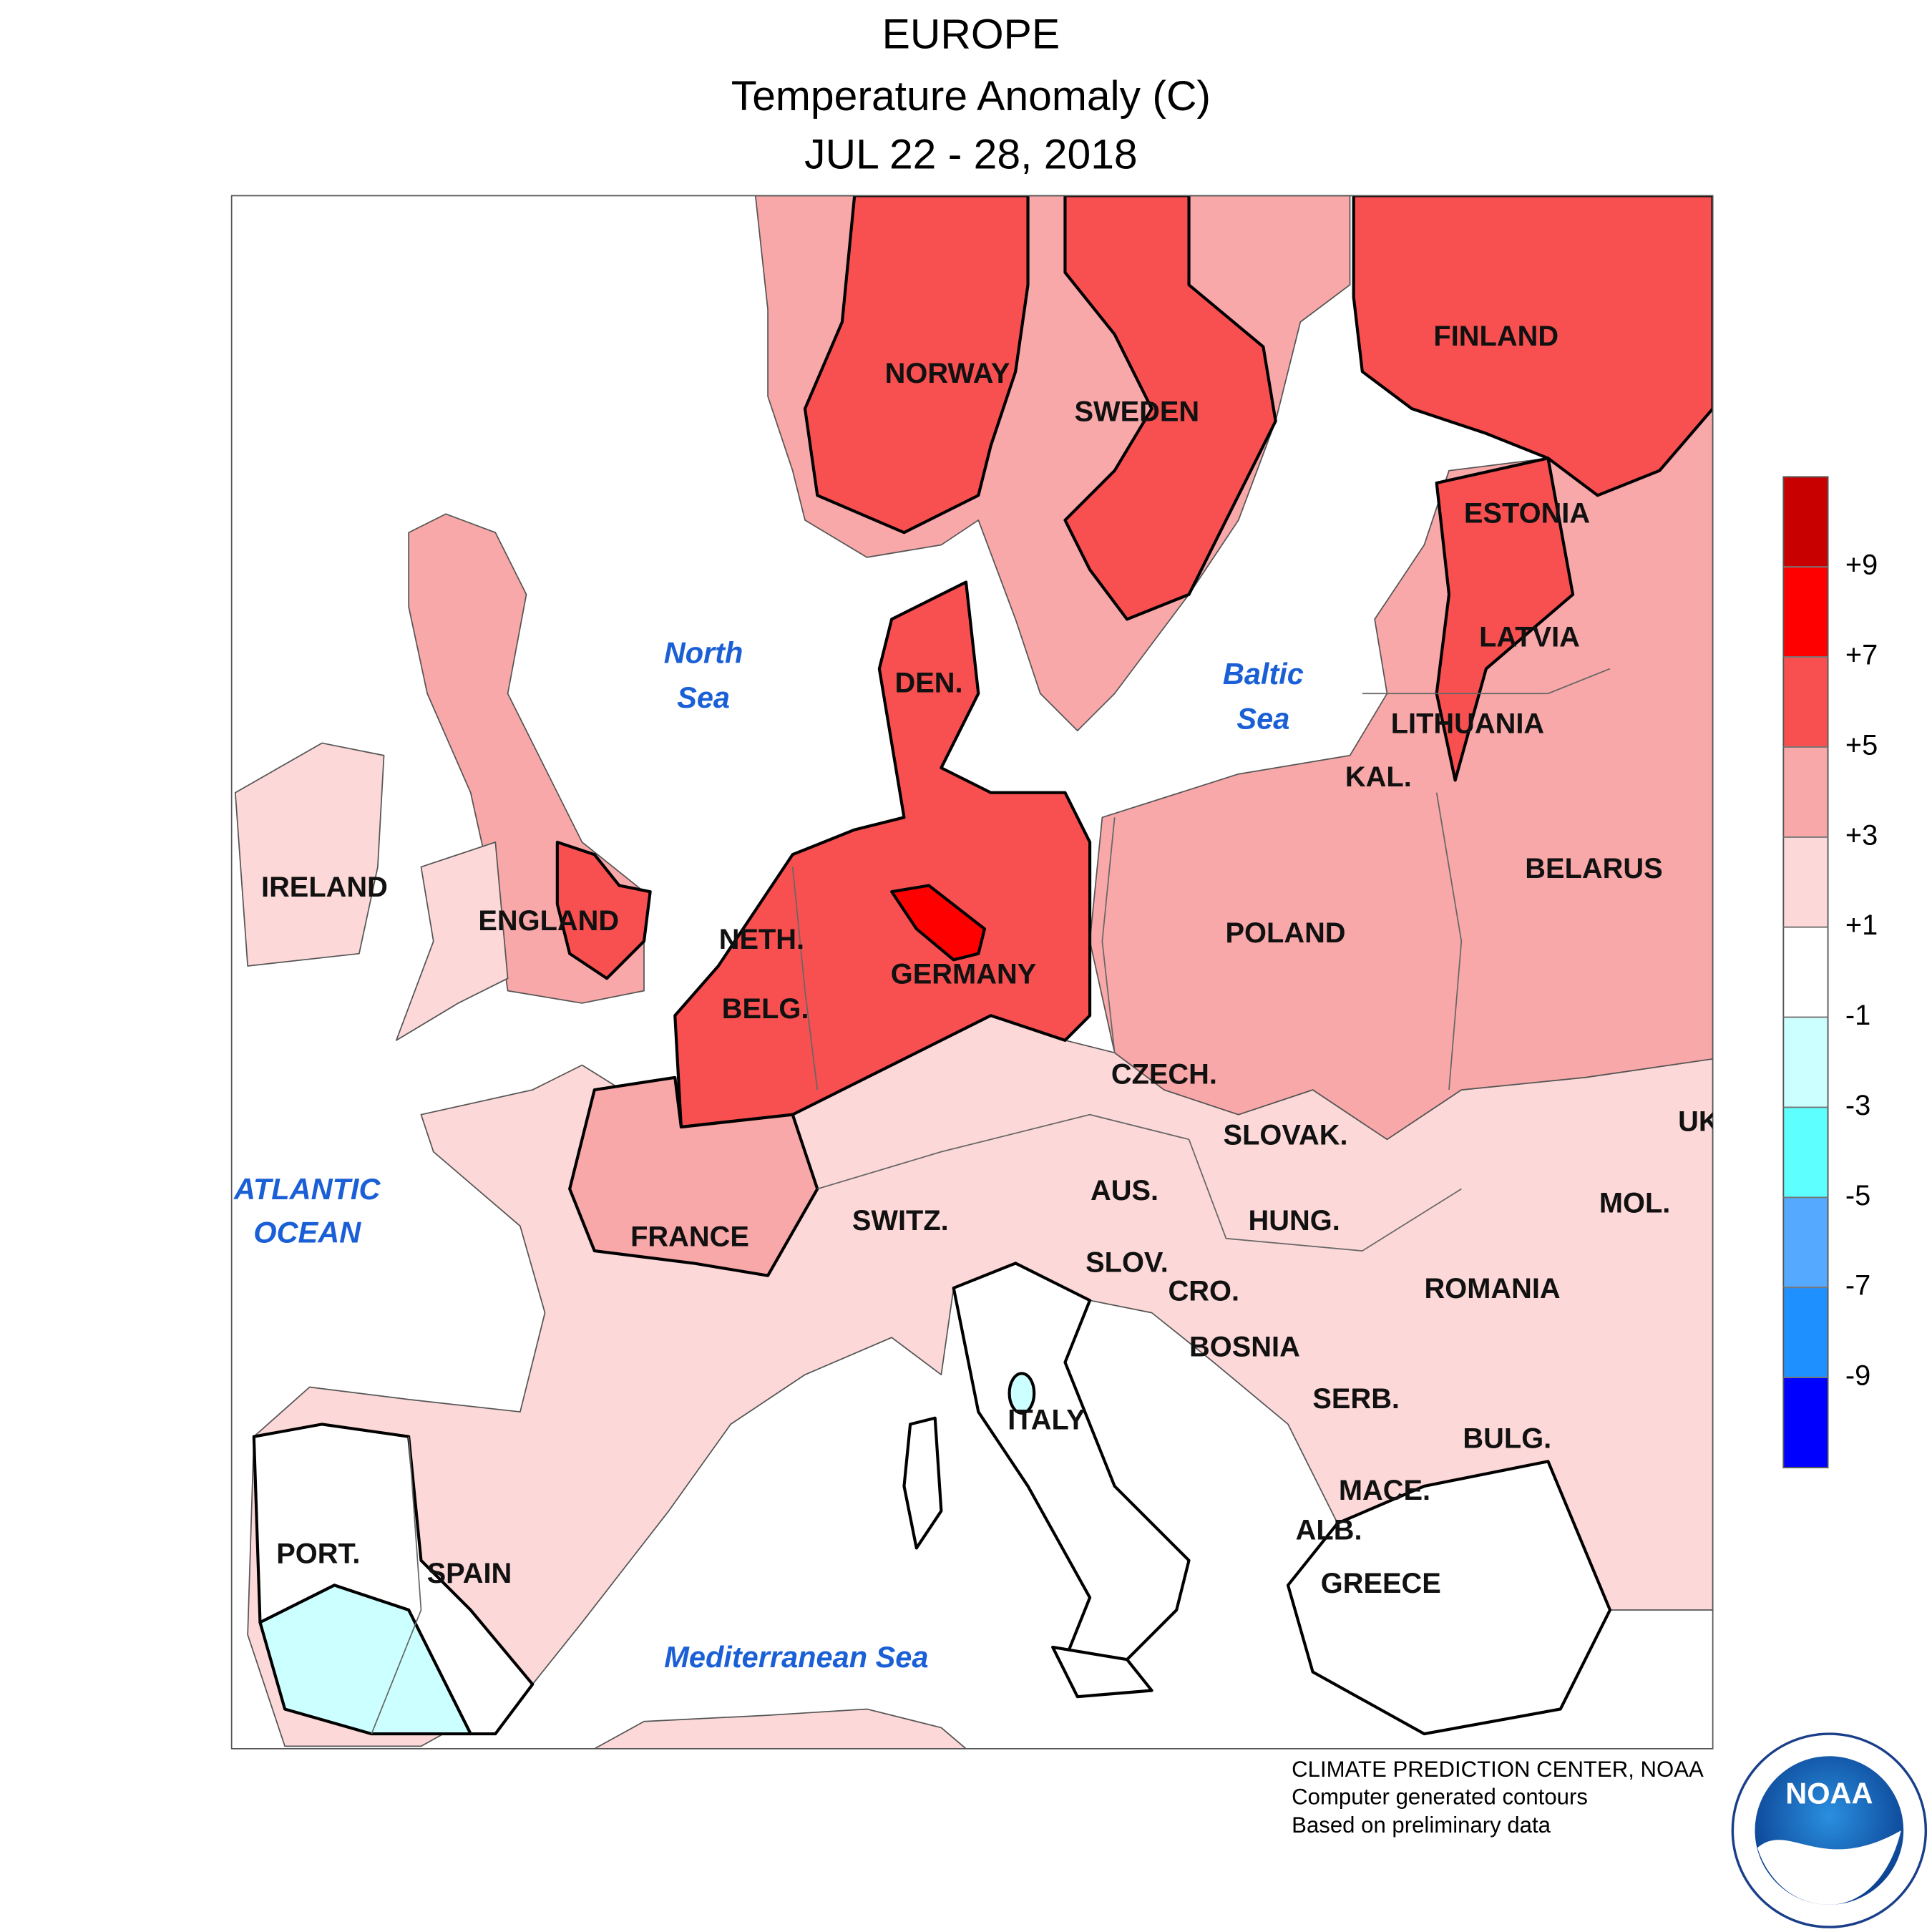 Image resolution: width=1932 pixels, height=1932 pixels. Describe the element at coordinates (1294, 1220) in the screenshot. I see `country-label: HUNG.` at that location.